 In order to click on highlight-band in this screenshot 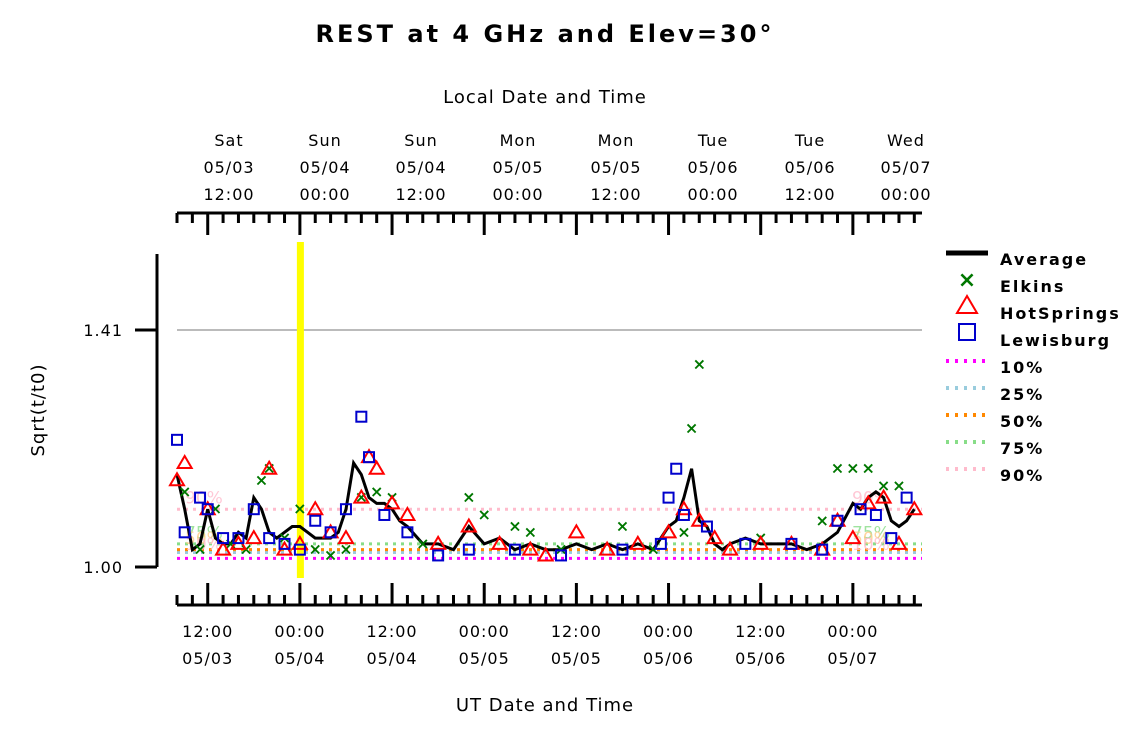, I will do `click(300, 410)`.